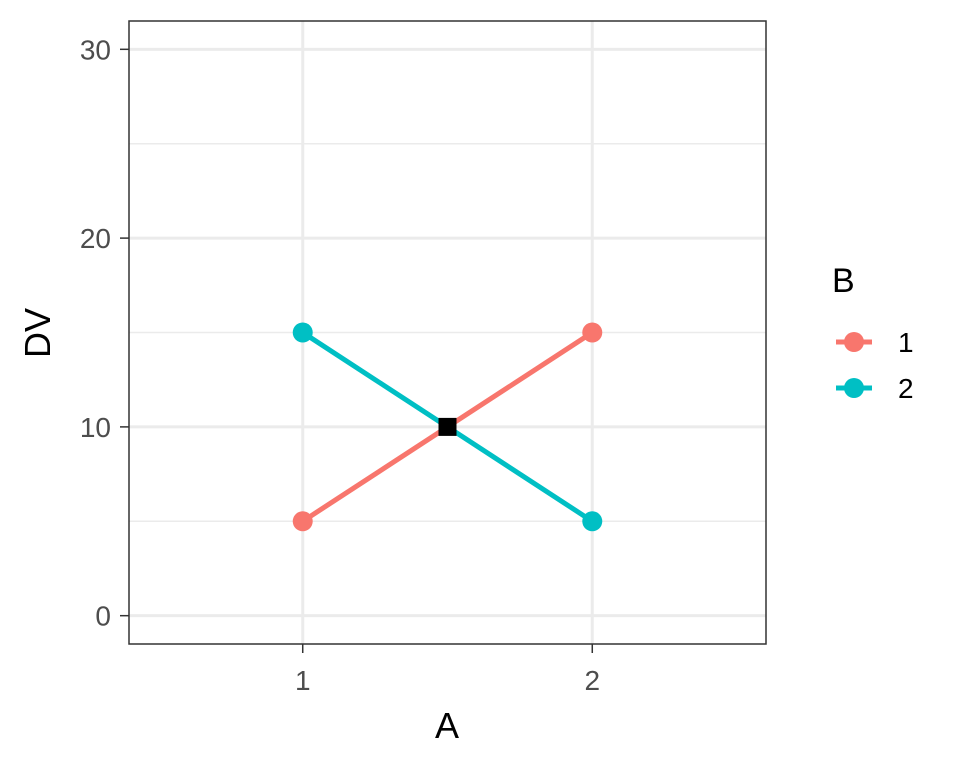 This screenshot has height=773, width=960. Describe the element at coordinates (104, 333) in the screenshot. I see `y-axis: 0 10 20 30` at that location.